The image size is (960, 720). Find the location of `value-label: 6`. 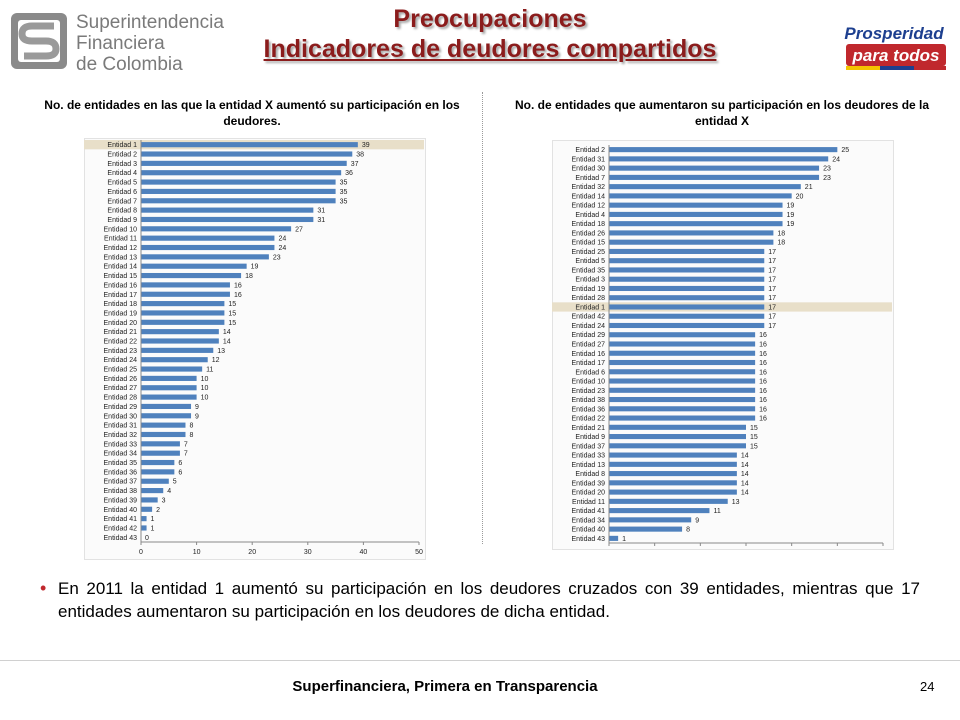

value-label: 6 is located at coordinates (180, 463).